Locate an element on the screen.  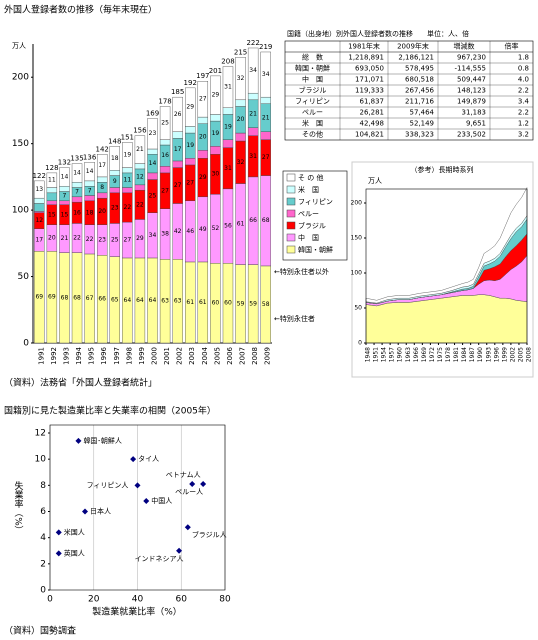
segment-label: 31 is located at coordinates (253, 156).